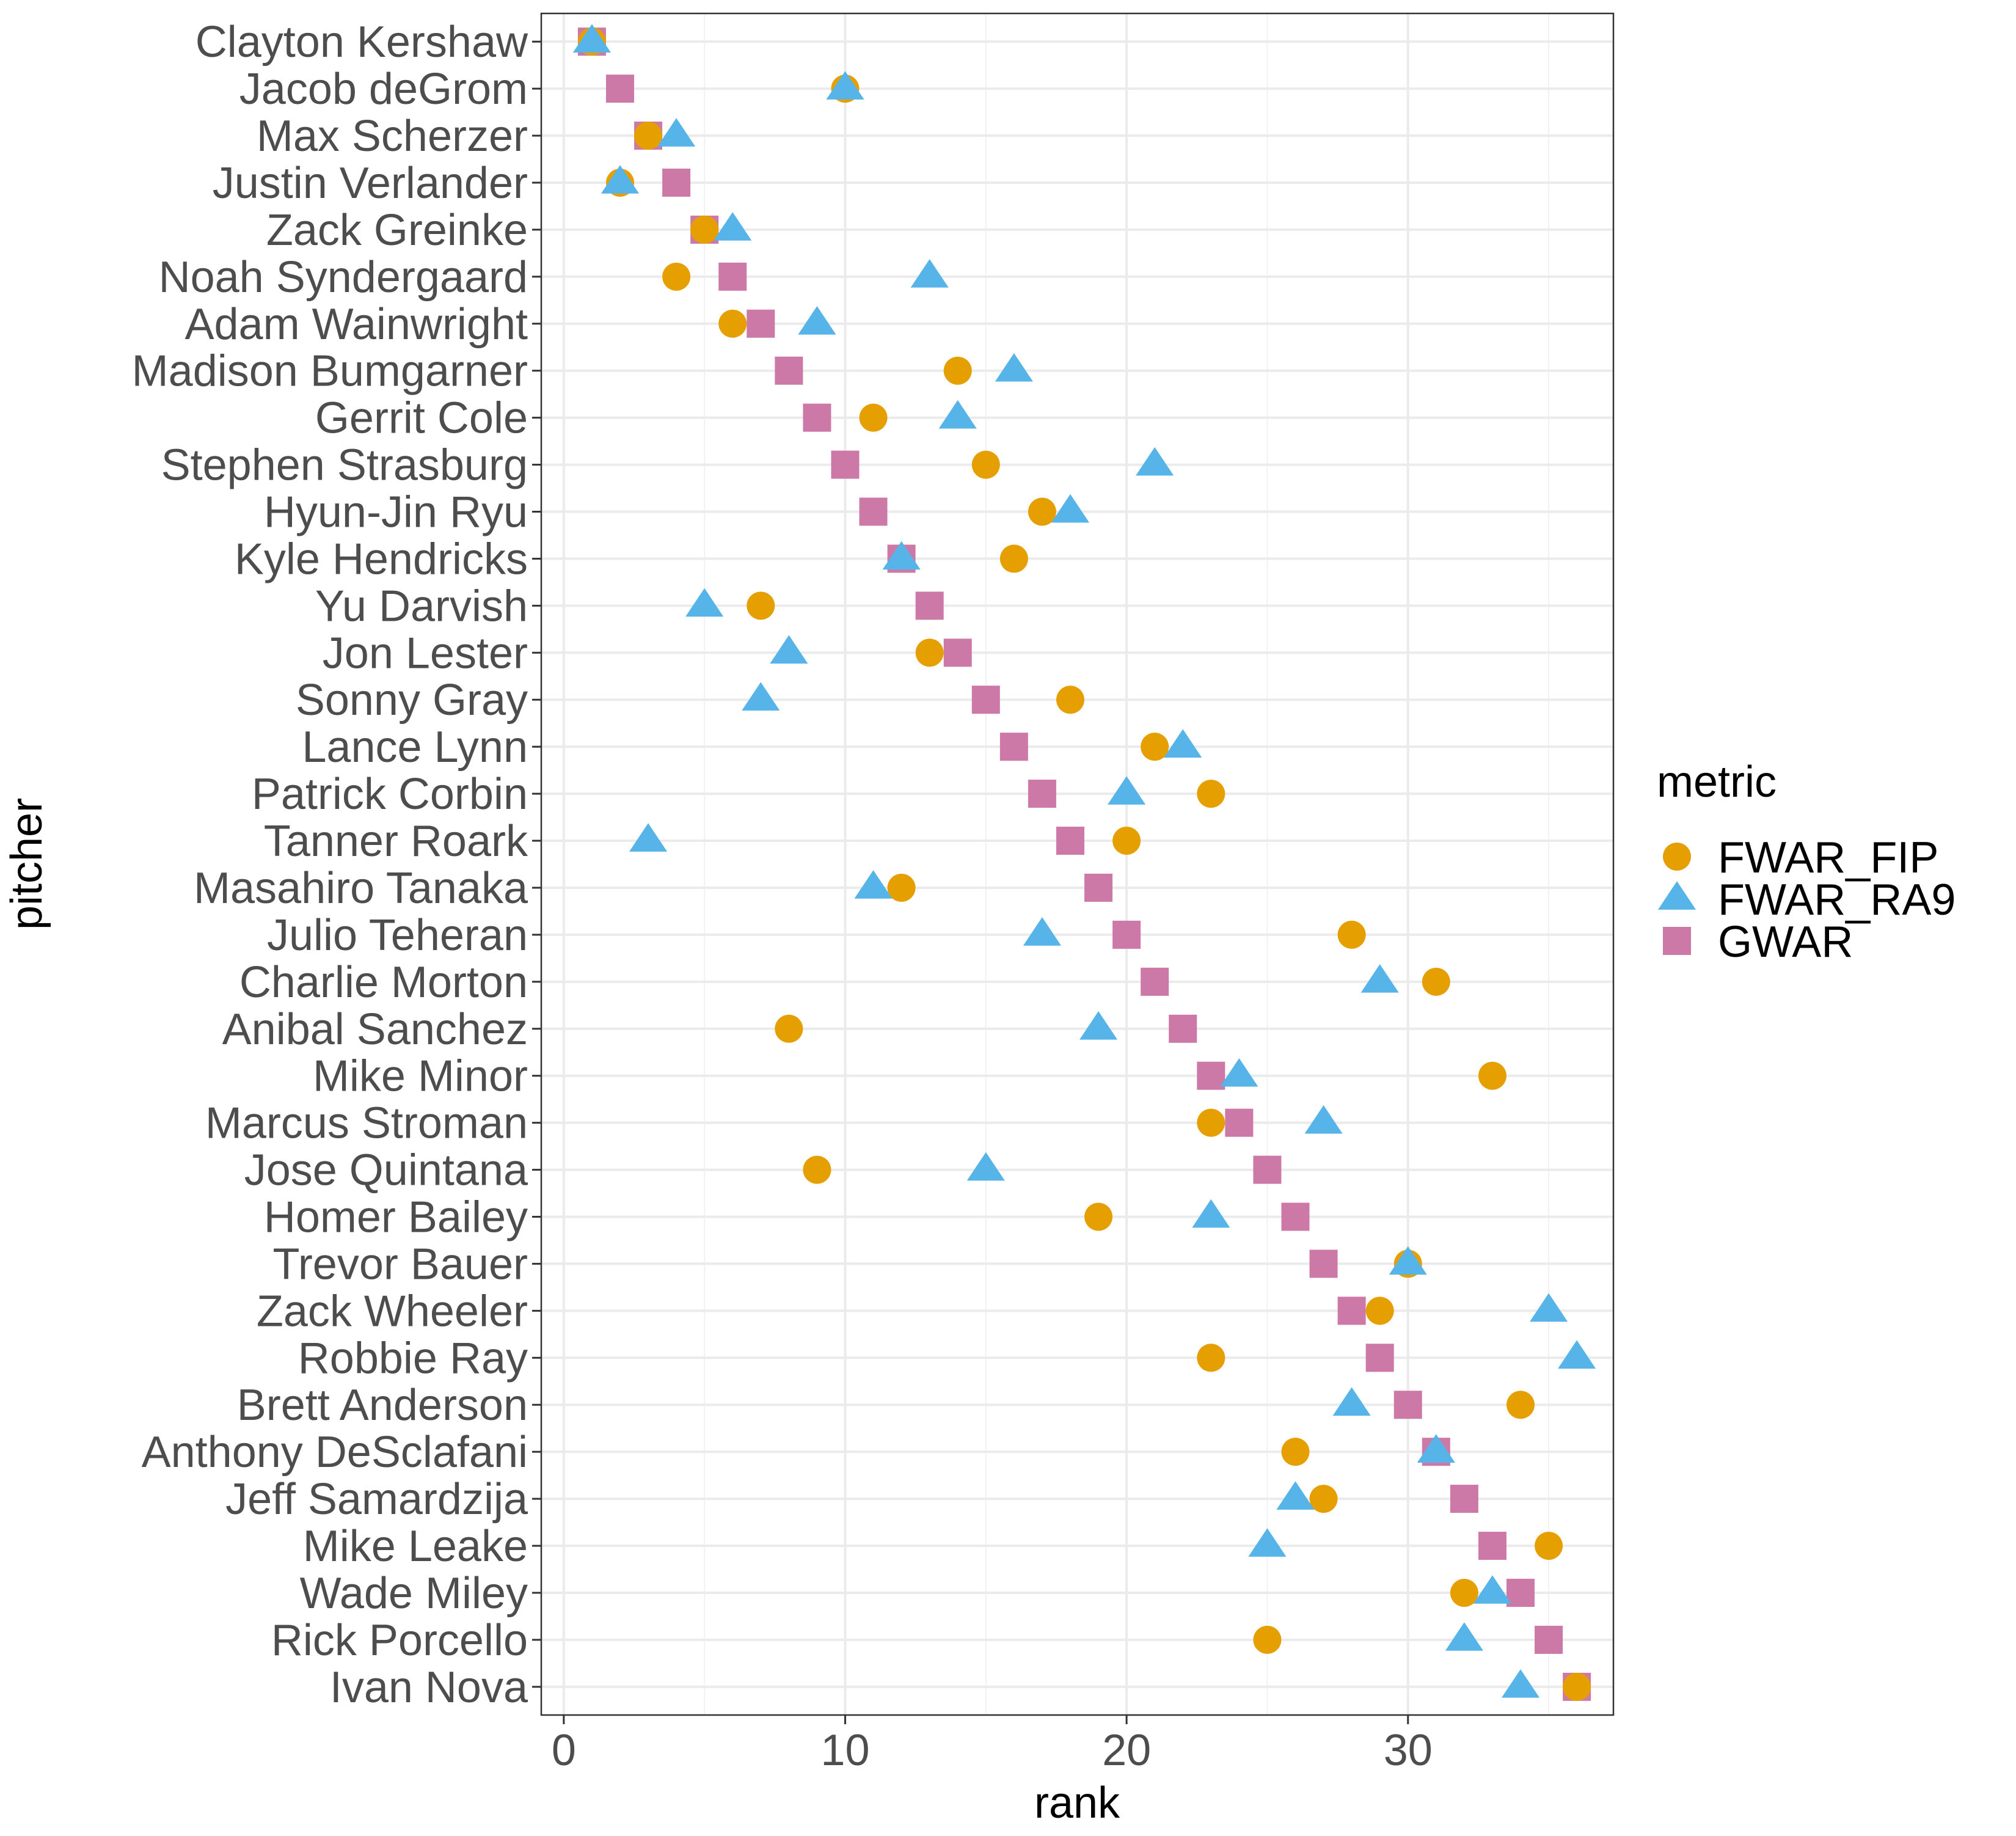 The height and width of the screenshot is (1836, 2016). Describe the element at coordinates (335, 1452) in the screenshot. I see `y-tick-label: Anthony DeSclafani` at that location.